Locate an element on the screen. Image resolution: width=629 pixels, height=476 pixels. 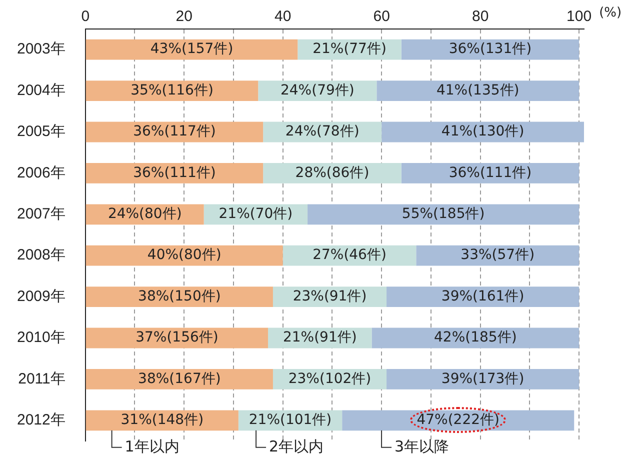
data-label: 37%(156件) is located at coordinates (177, 338).